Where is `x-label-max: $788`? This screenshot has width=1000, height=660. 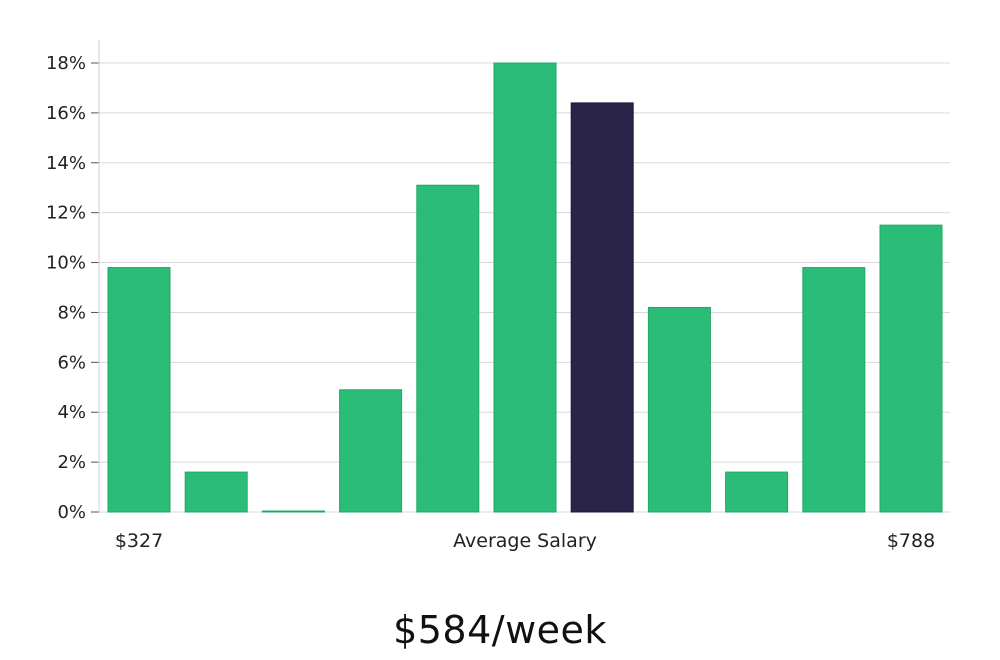
x-label-max: $788 is located at coordinates (911, 541).